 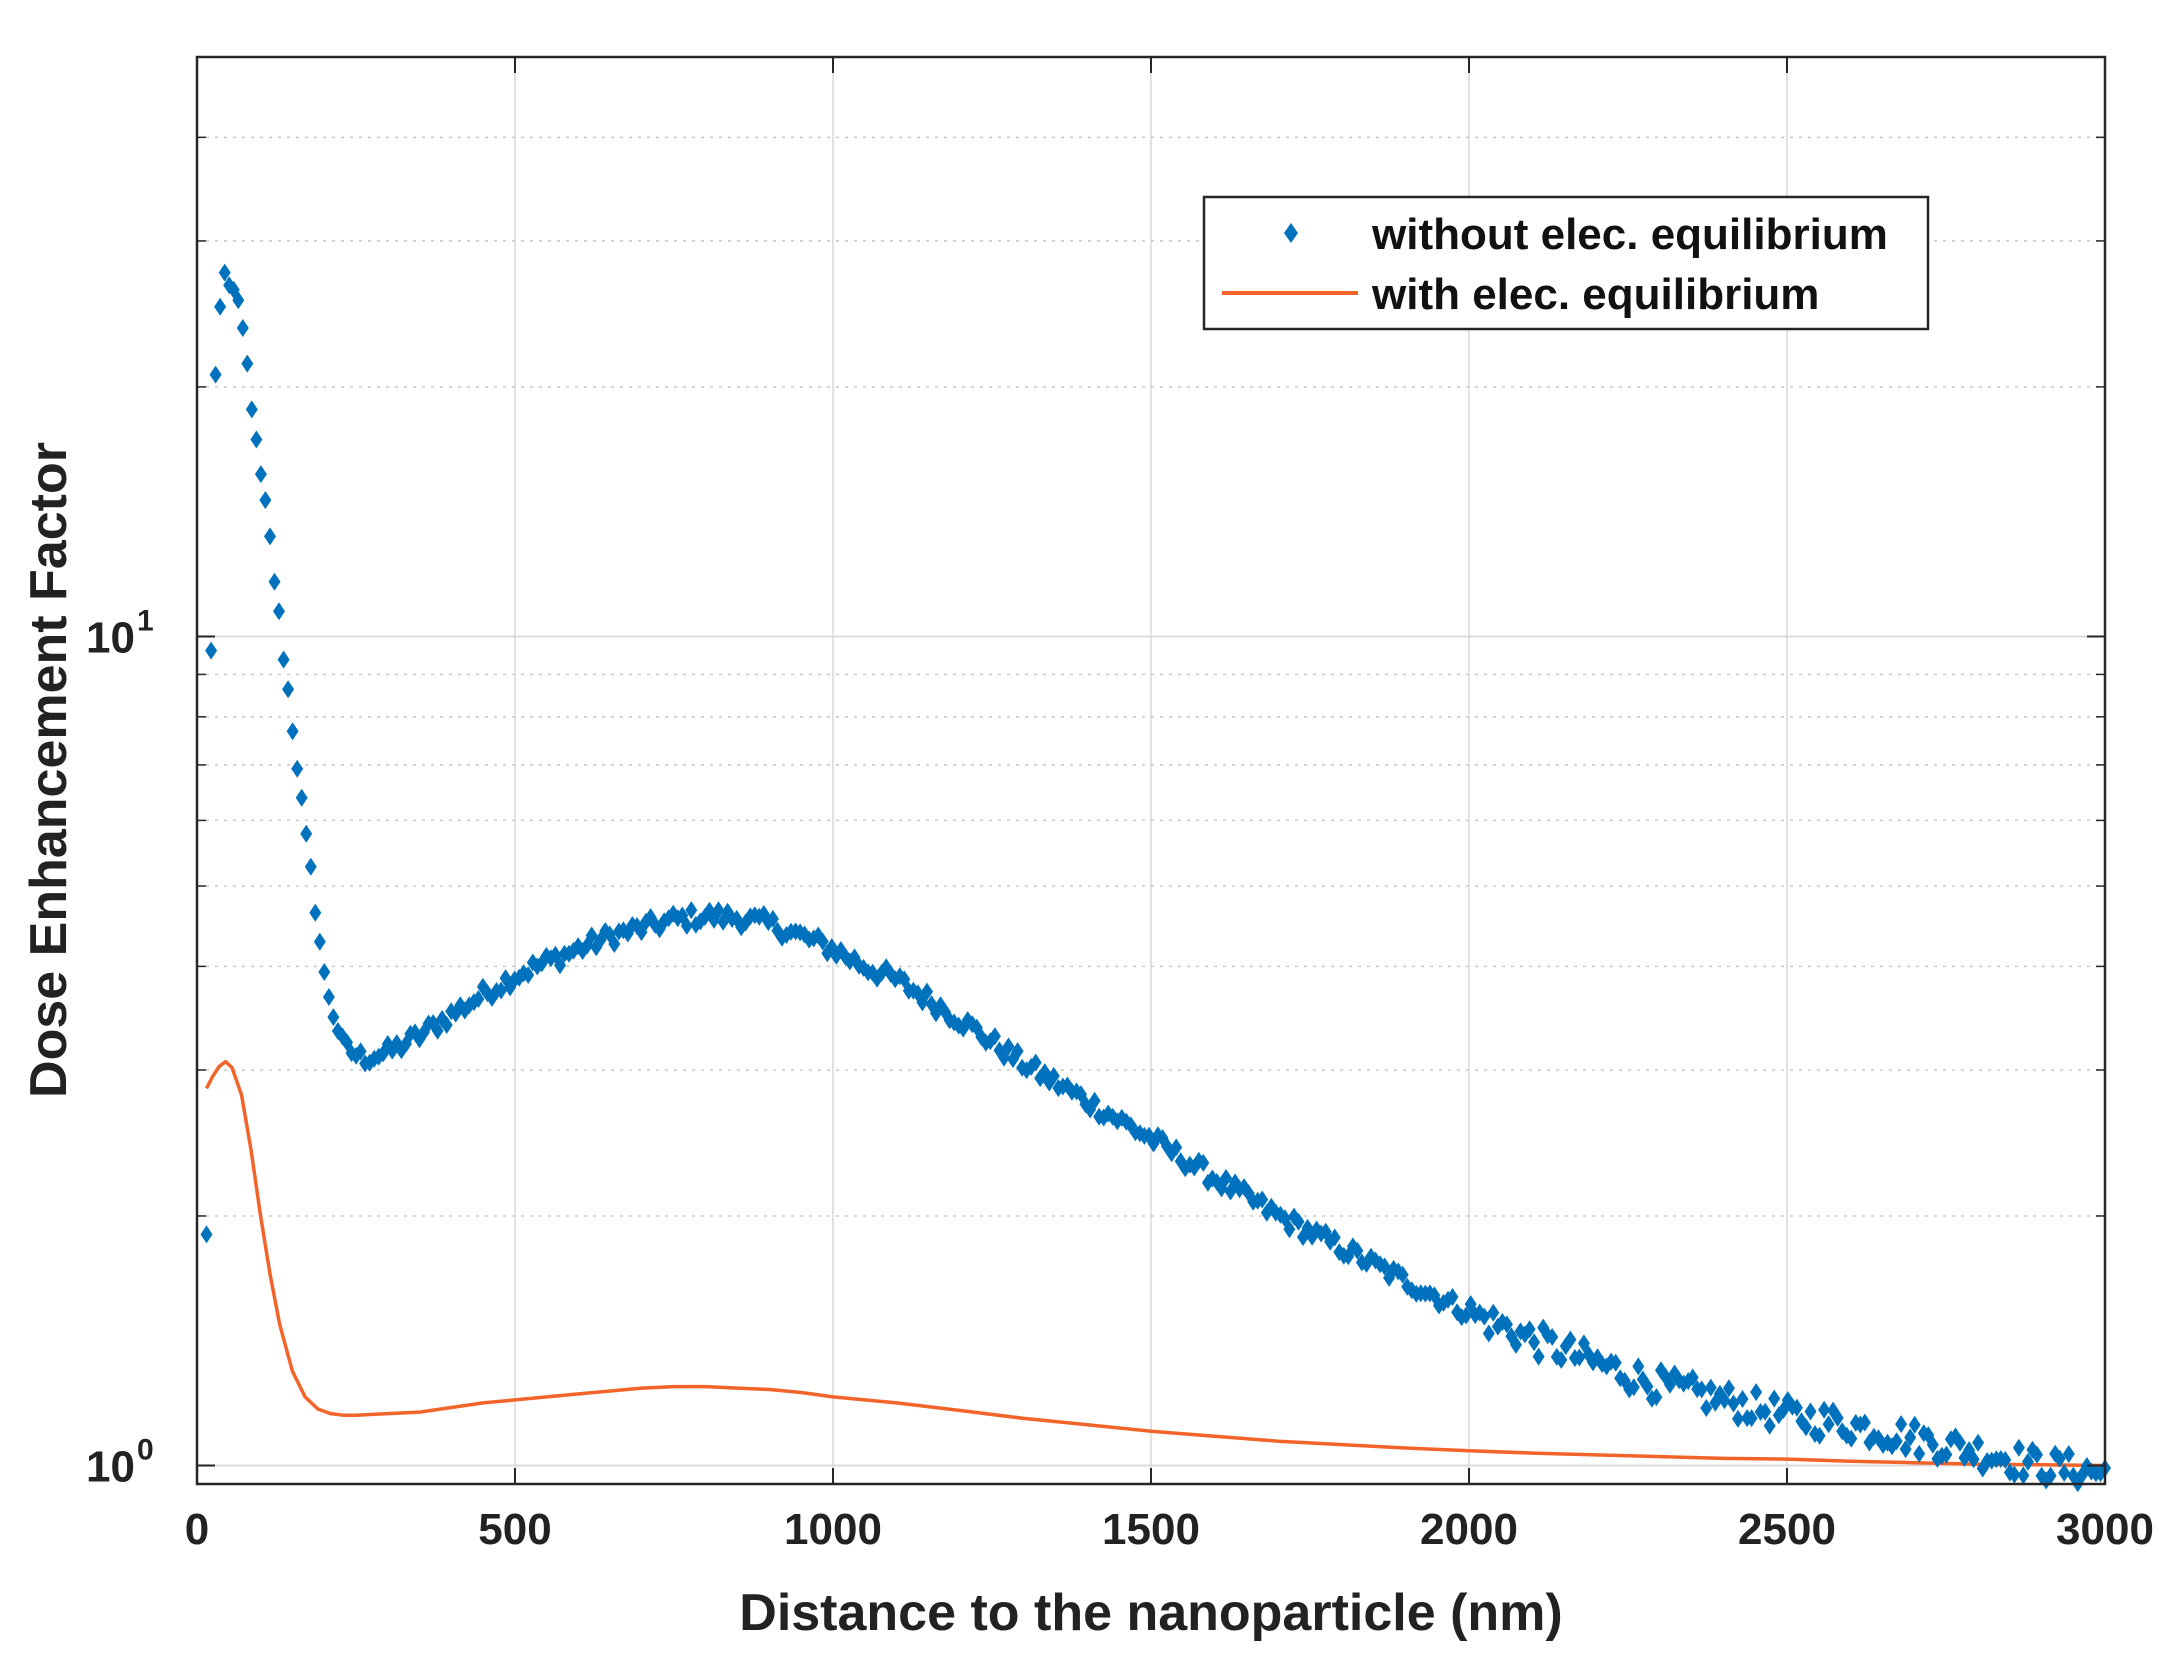 I want to click on x-tick-label: 3000, so click(x=2105, y=1529).